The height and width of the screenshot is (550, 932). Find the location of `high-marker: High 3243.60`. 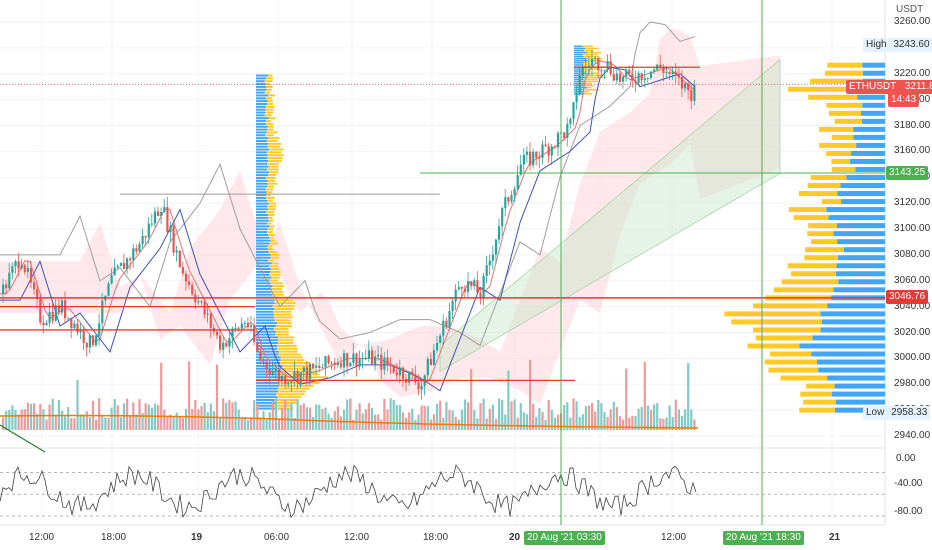

high-marker: High 3243.60 is located at coordinates (897, 45).